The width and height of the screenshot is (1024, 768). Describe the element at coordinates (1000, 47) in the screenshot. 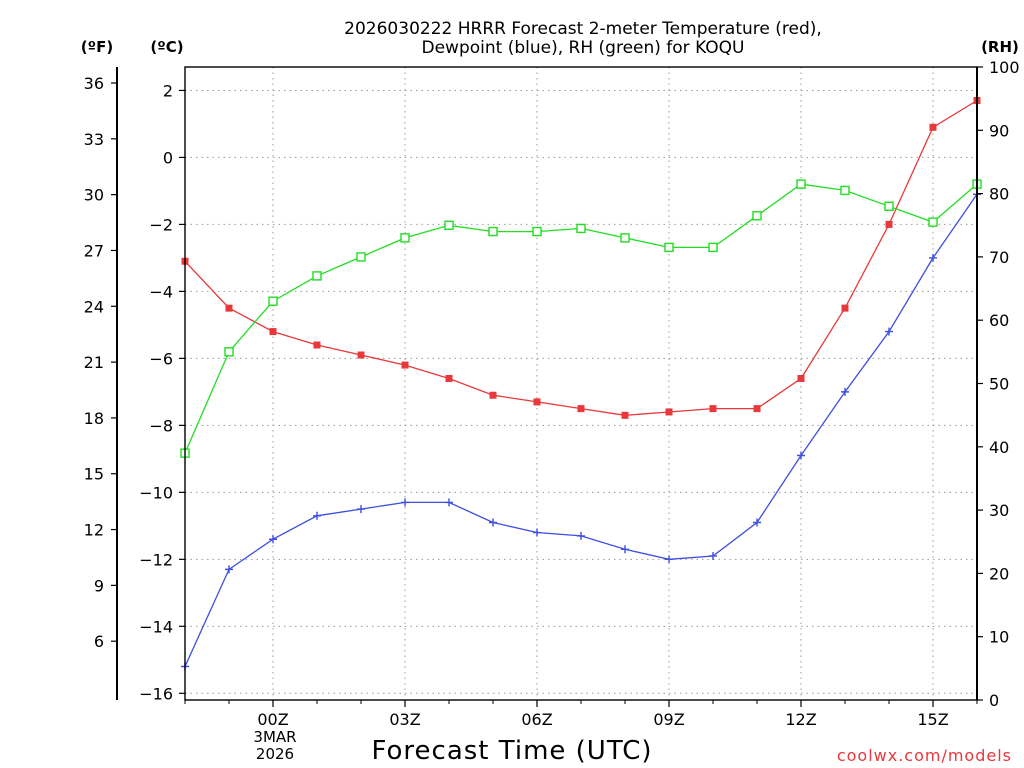

I see `rh-unit-label: (RH)` at that location.